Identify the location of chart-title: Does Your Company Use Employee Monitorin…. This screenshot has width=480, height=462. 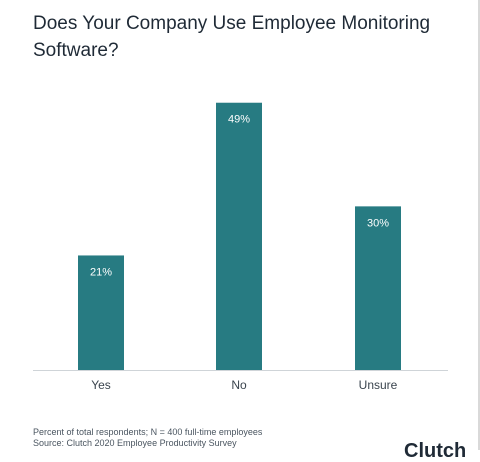
(232, 37).